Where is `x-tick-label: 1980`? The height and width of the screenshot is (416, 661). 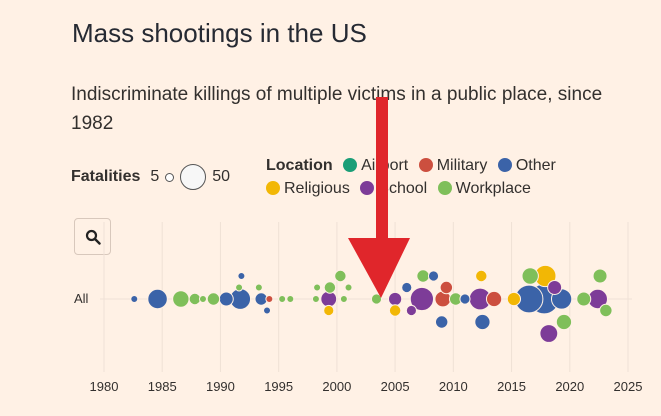
x-tick-label: 1980 is located at coordinates (104, 386).